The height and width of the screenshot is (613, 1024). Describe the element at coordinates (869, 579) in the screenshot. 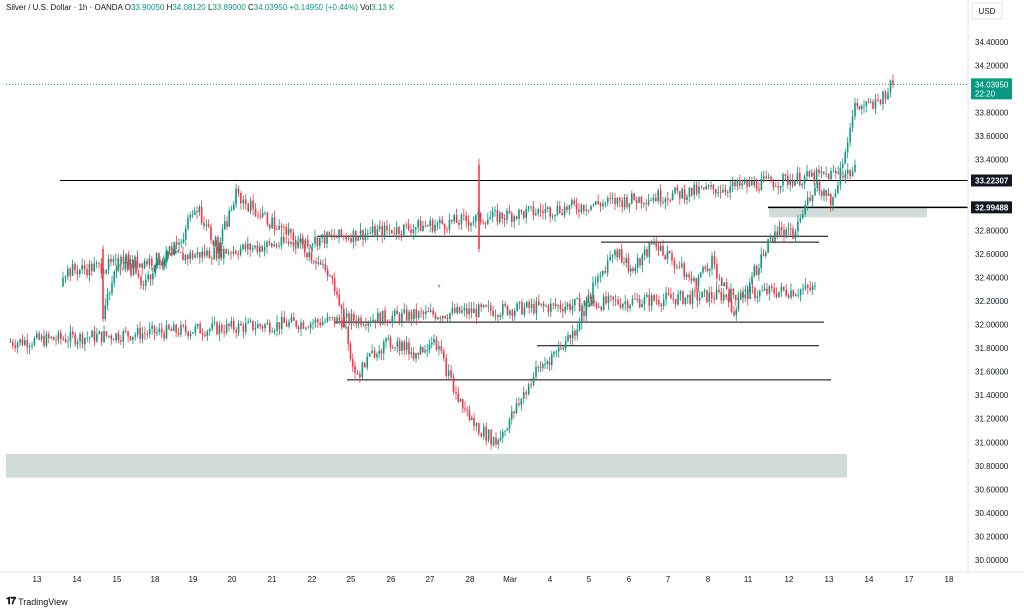

I see `x-tick-label: 14` at that location.